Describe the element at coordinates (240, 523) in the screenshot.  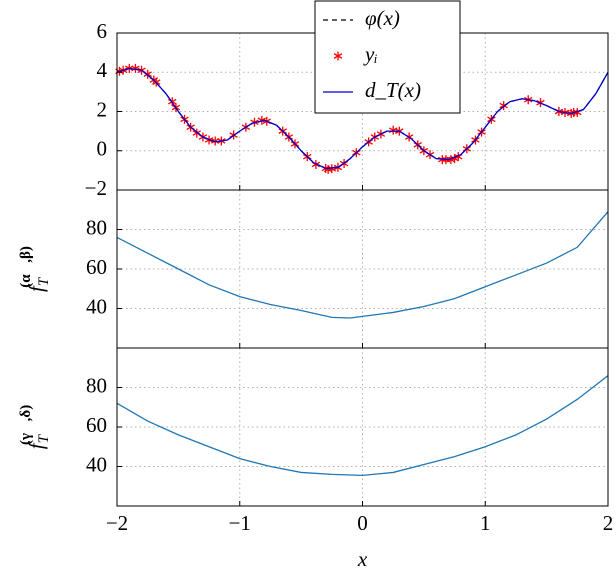
I see `x-tick-label: −1` at that location.